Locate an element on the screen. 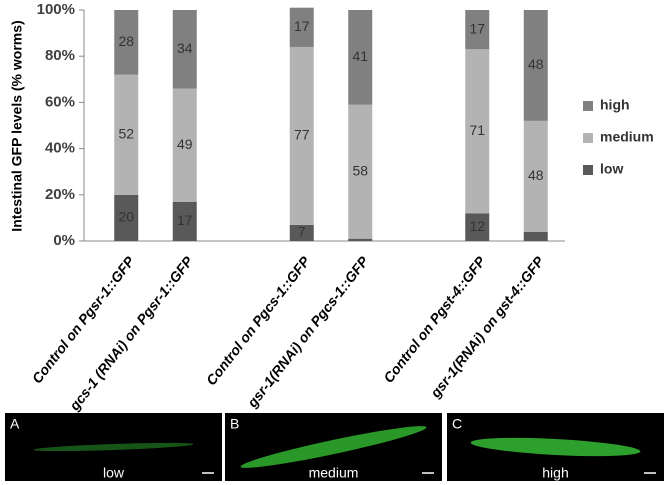 The image size is (672, 485). x-tick-label: gsr-1(RNAi) on Pgcs-1::GFP is located at coordinates (307, 332).